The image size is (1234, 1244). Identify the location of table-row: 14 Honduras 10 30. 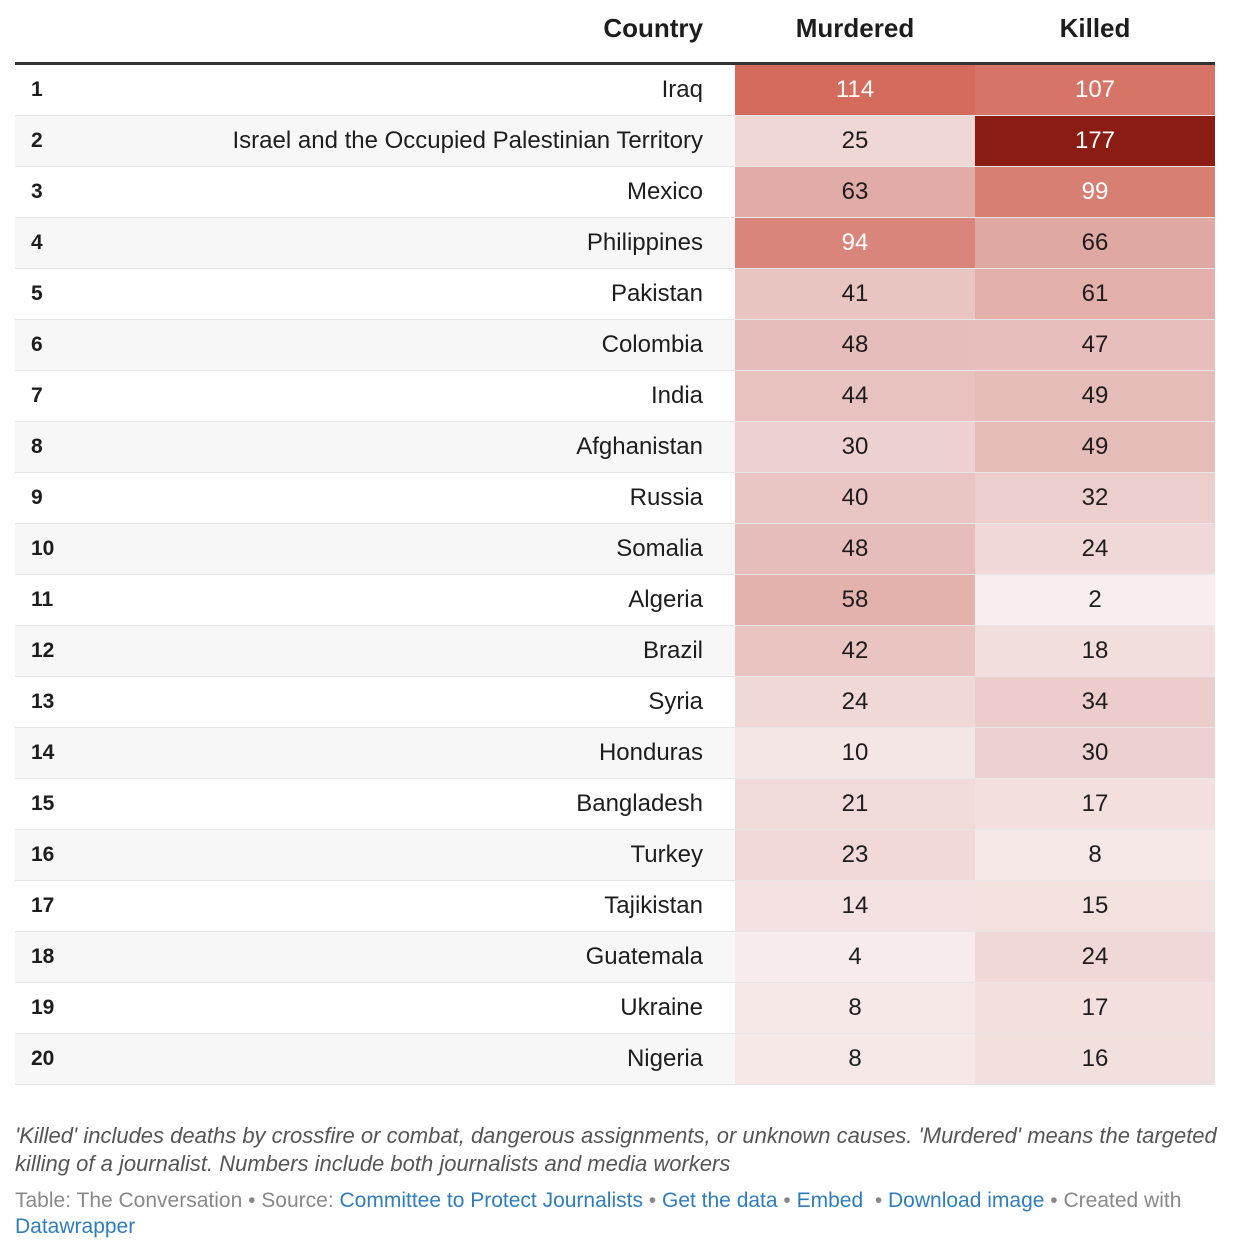
(615, 753).